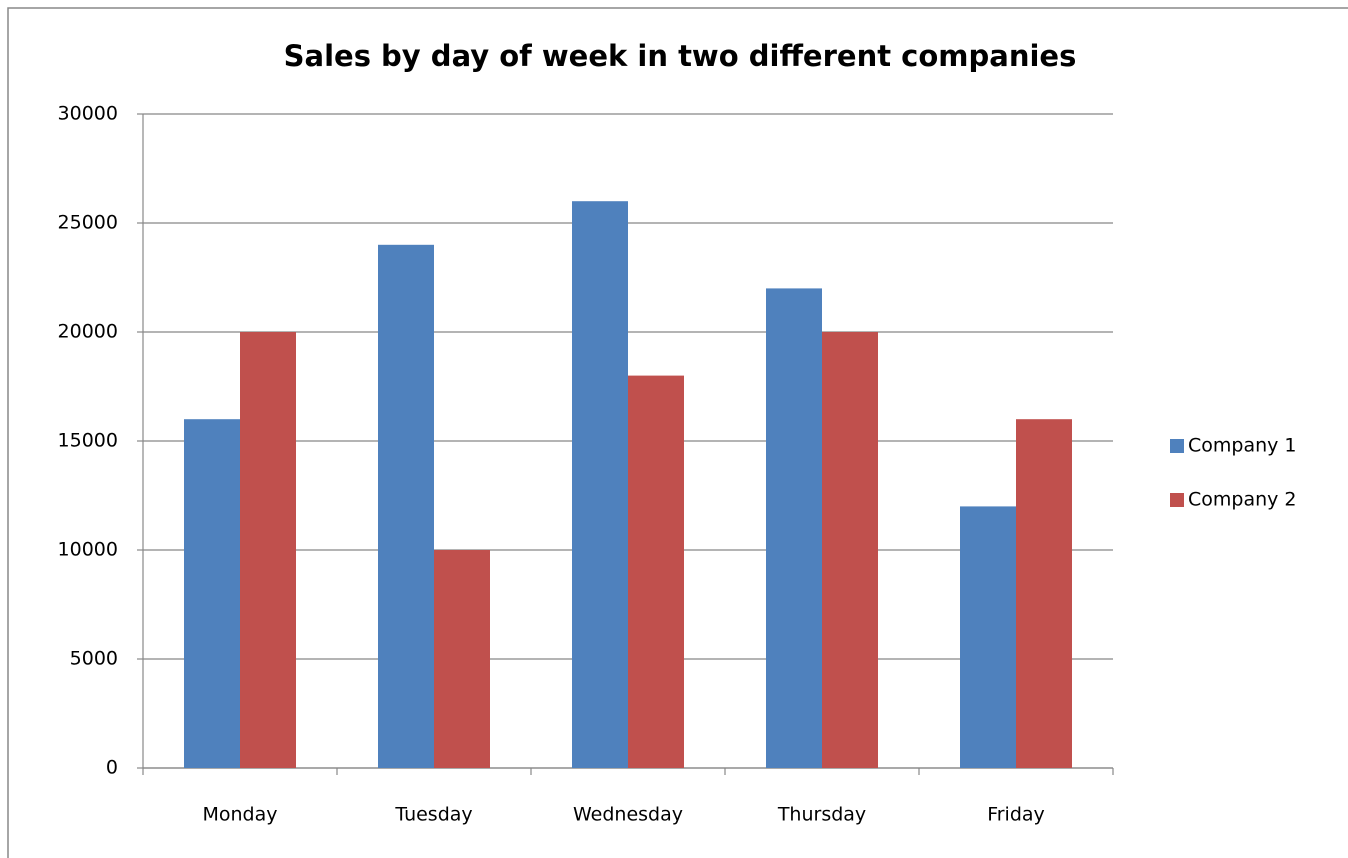 The image size is (1348, 858). What do you see at coordinates (88, 441) in the screenshot?
I see `y-tick-label: 15000` at bounding box center [88, 441].